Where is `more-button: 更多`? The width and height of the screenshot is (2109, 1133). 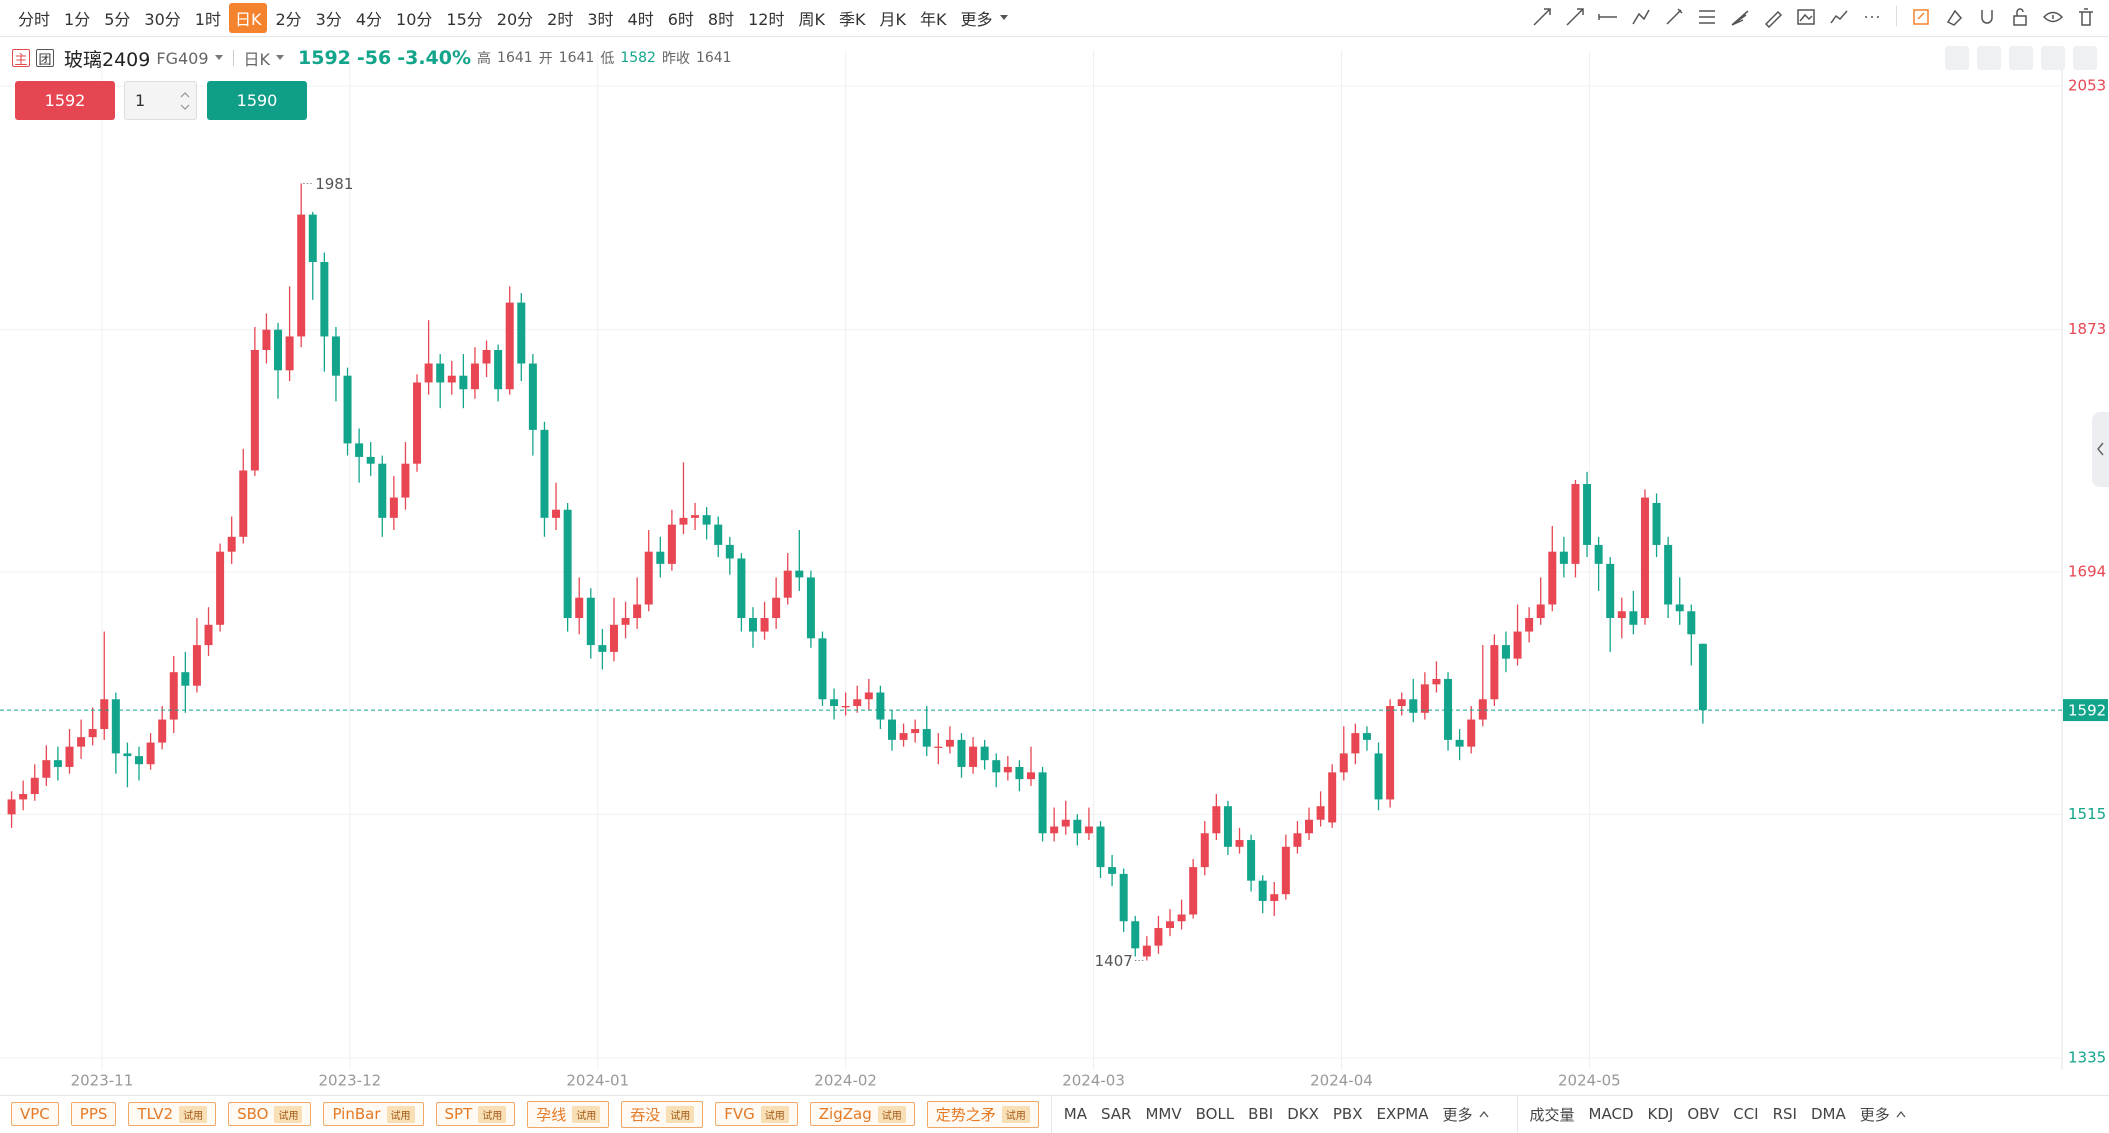
more-button: 更多 is located at coordinates (976, 19).